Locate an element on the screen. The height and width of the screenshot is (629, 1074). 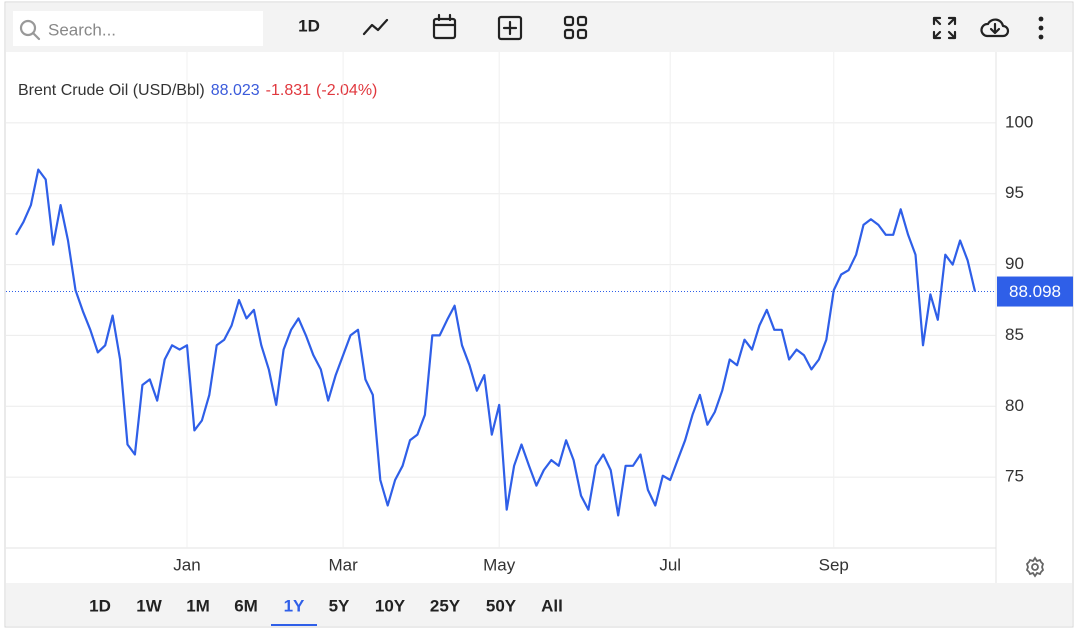
fullscreen-icon is located at coordinates (944, 28).